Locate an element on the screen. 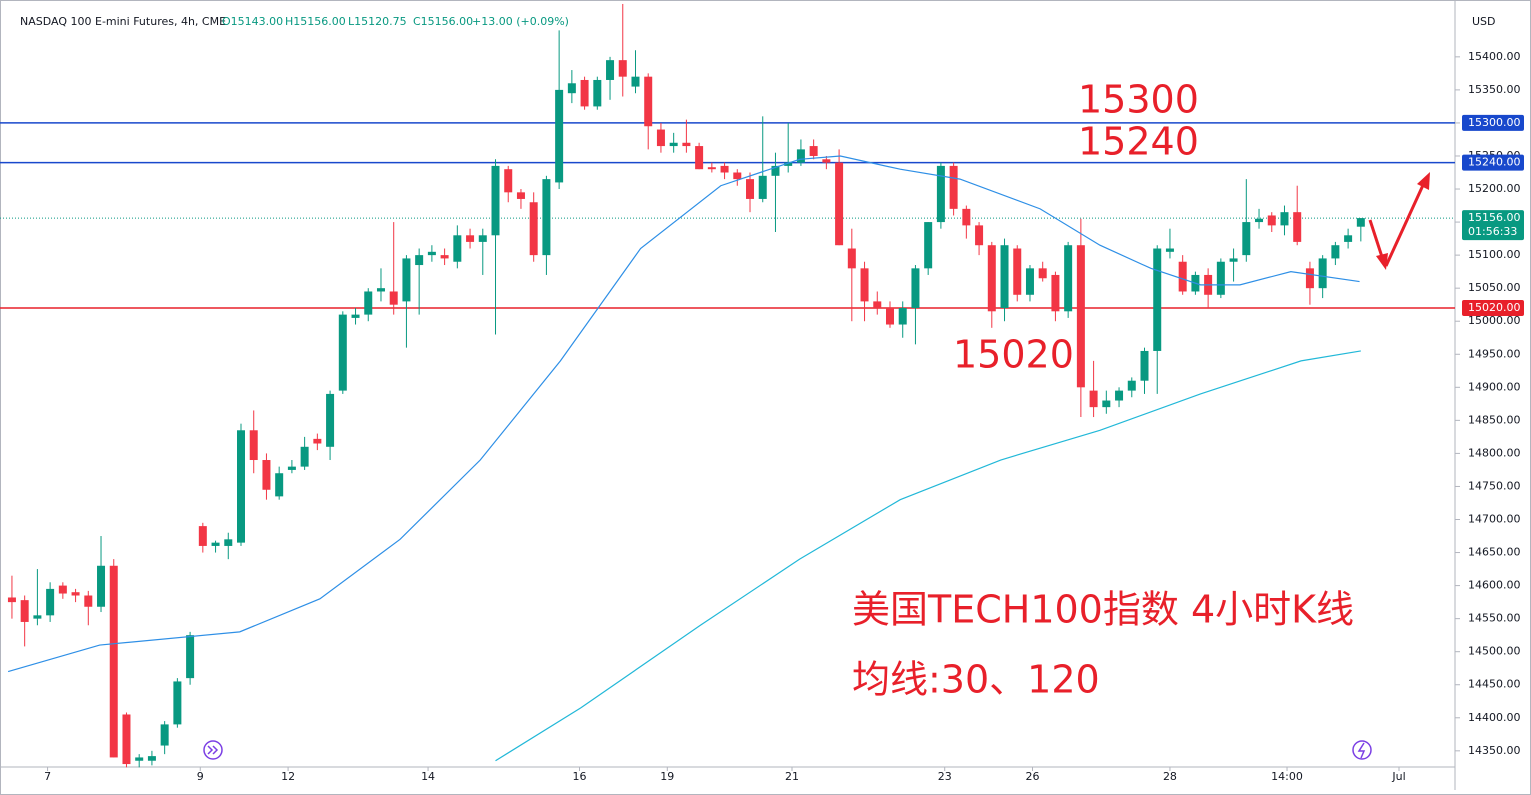  annotation: 均线:30、120 is located at coordinates (976, 680).